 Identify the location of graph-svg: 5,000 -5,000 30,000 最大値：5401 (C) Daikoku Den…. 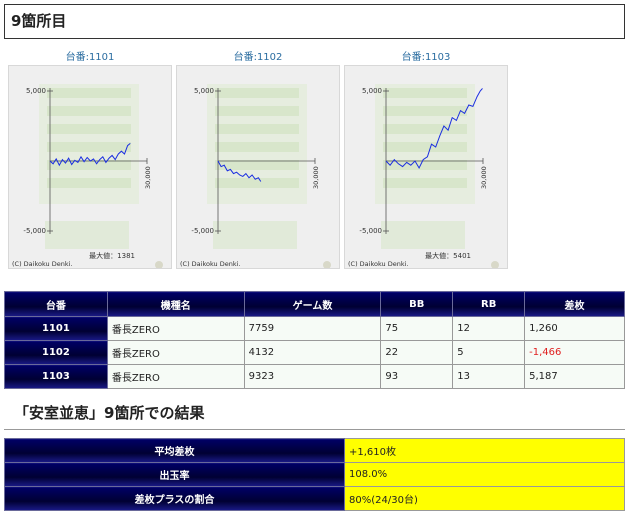
(423, 176).